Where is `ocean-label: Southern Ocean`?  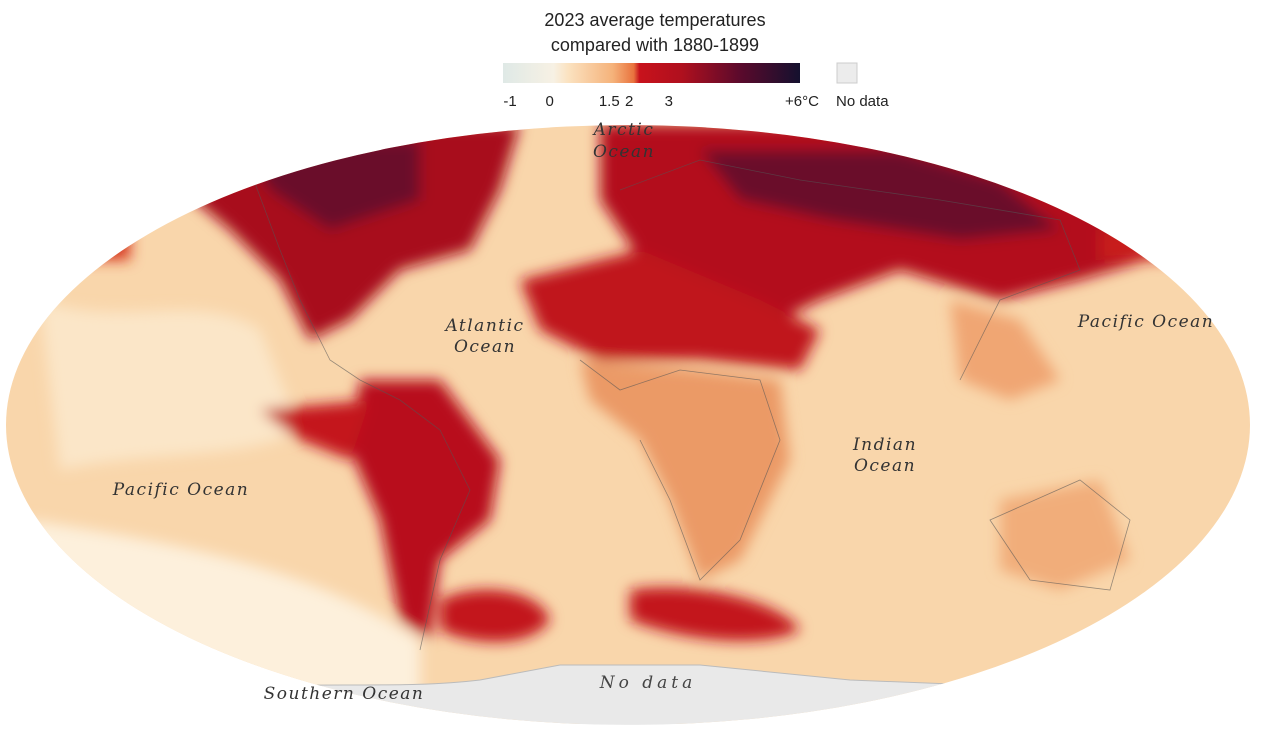 ocean-label: Southern Ocean is located at coordinates (344, 694).